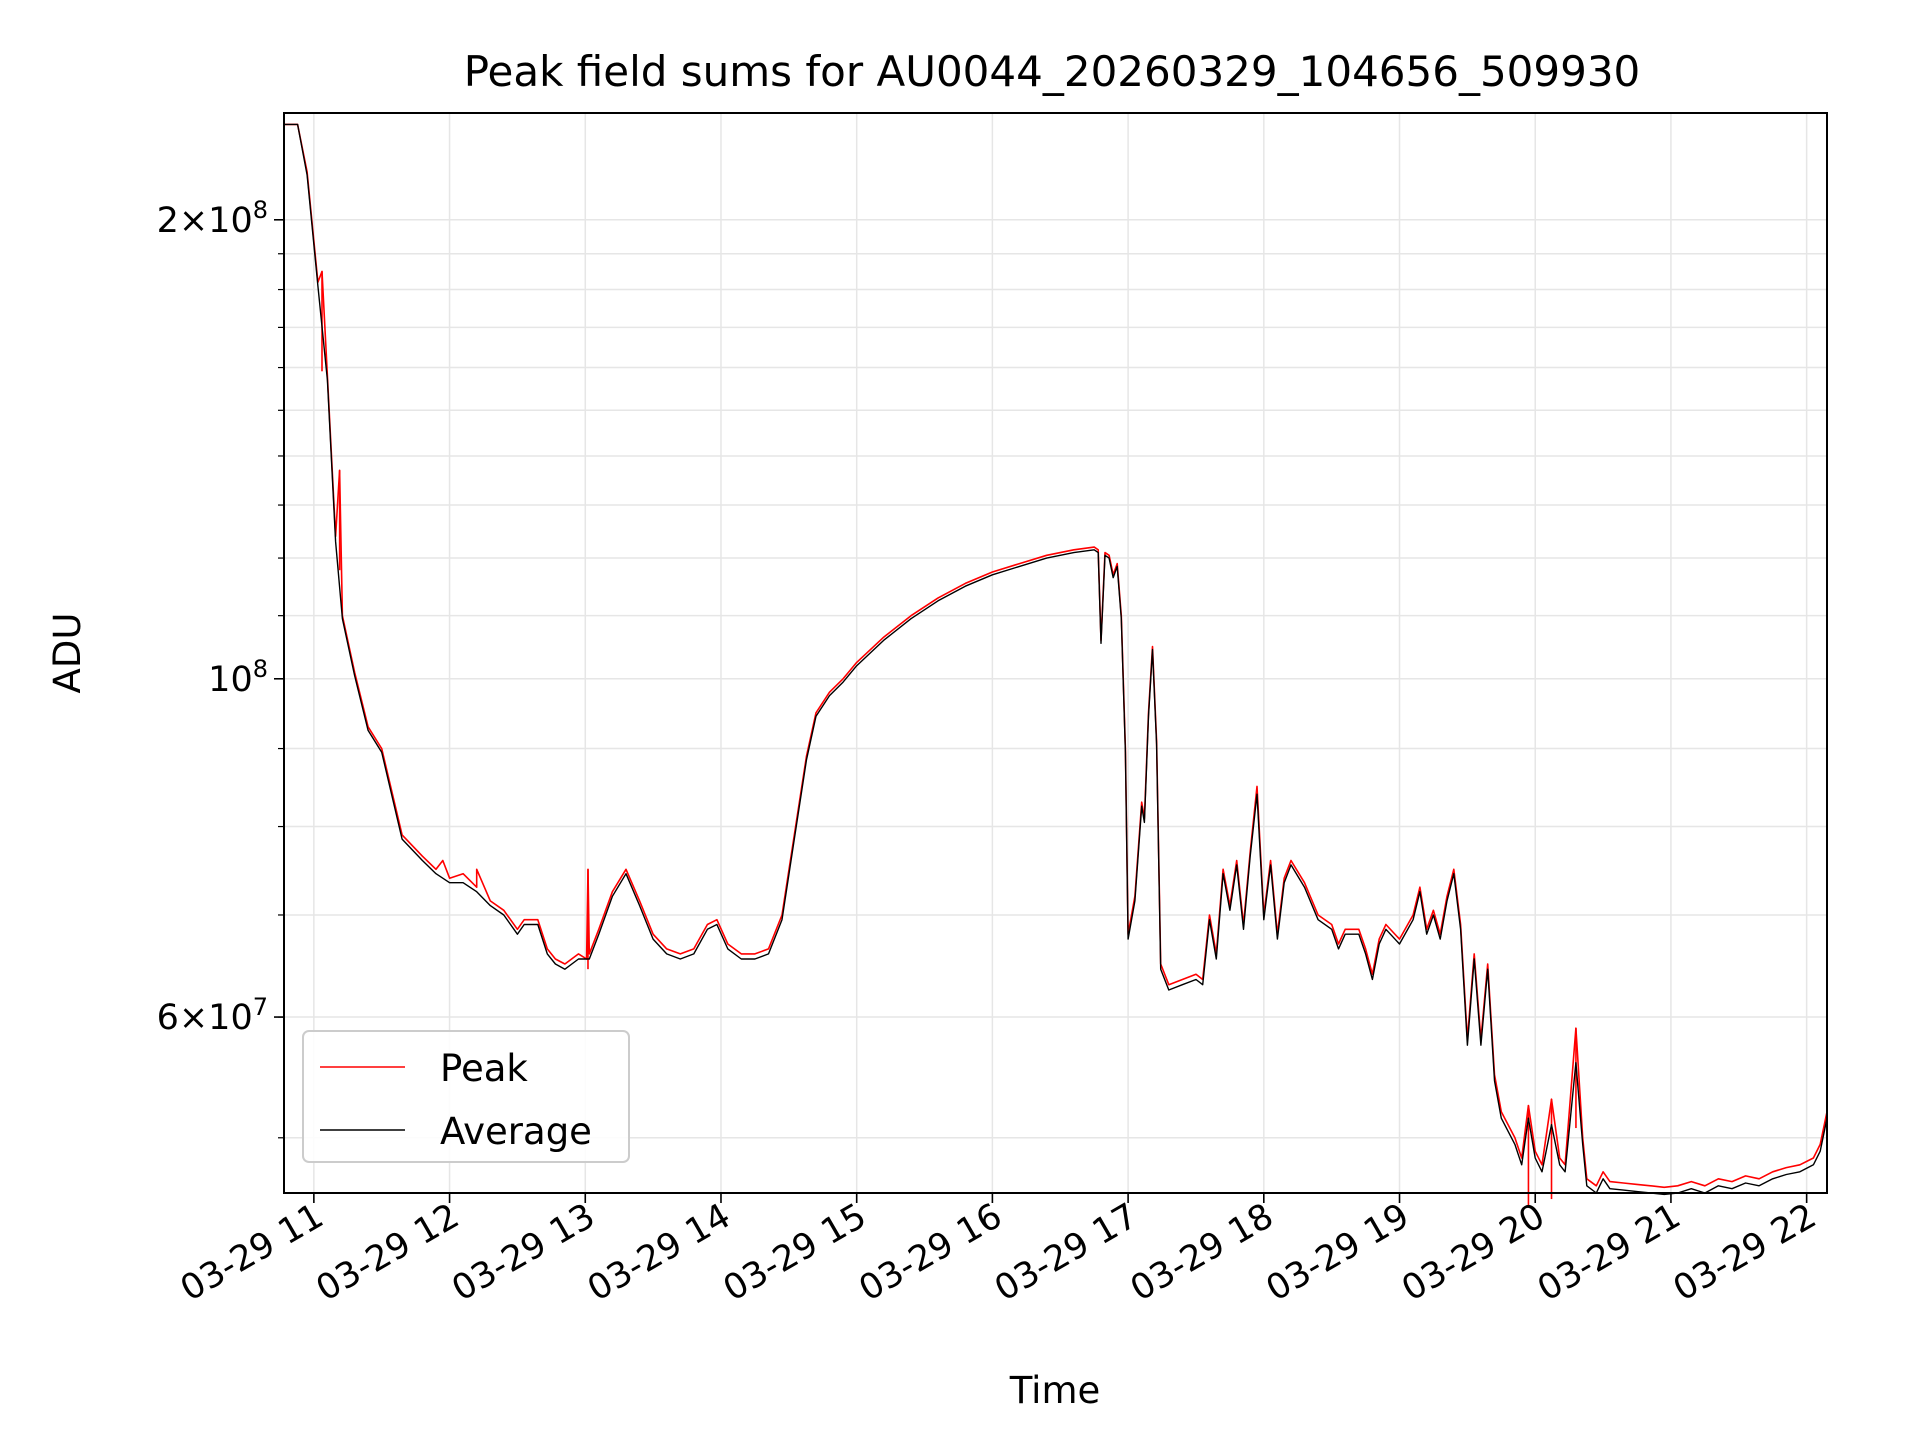  I want to click on x-axis-label: Time, so click(1055, 1390).